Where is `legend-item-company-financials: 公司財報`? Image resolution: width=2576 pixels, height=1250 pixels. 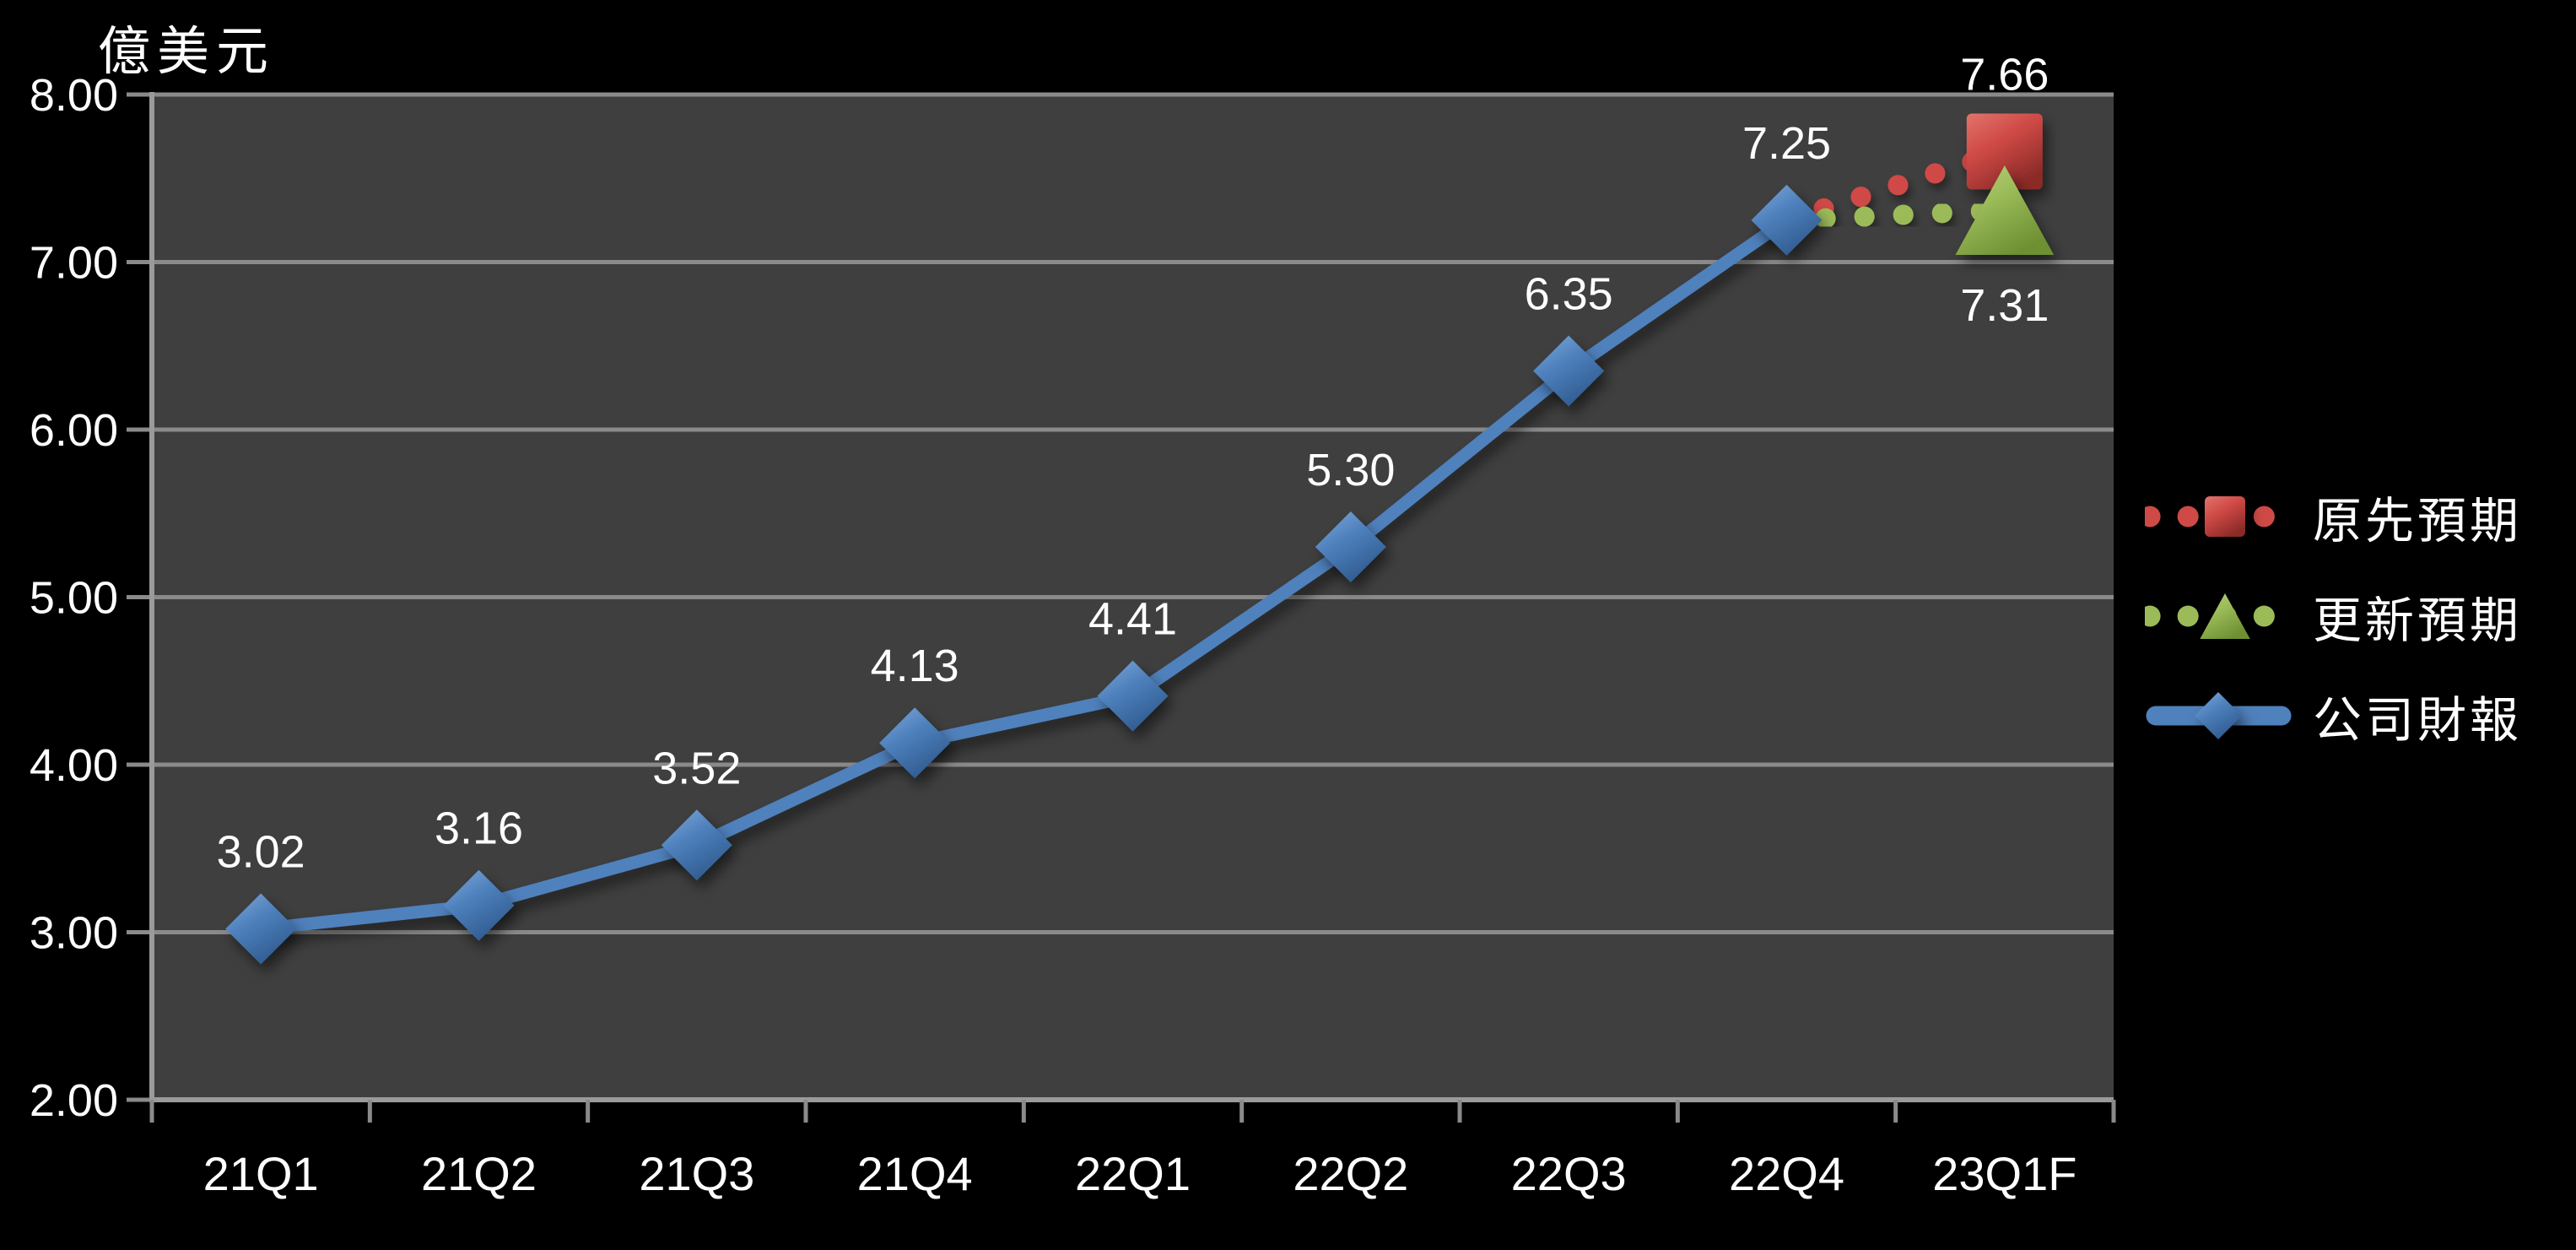
legend-item-company-financials: 公司財報 is located at coordinates (2333, 718).